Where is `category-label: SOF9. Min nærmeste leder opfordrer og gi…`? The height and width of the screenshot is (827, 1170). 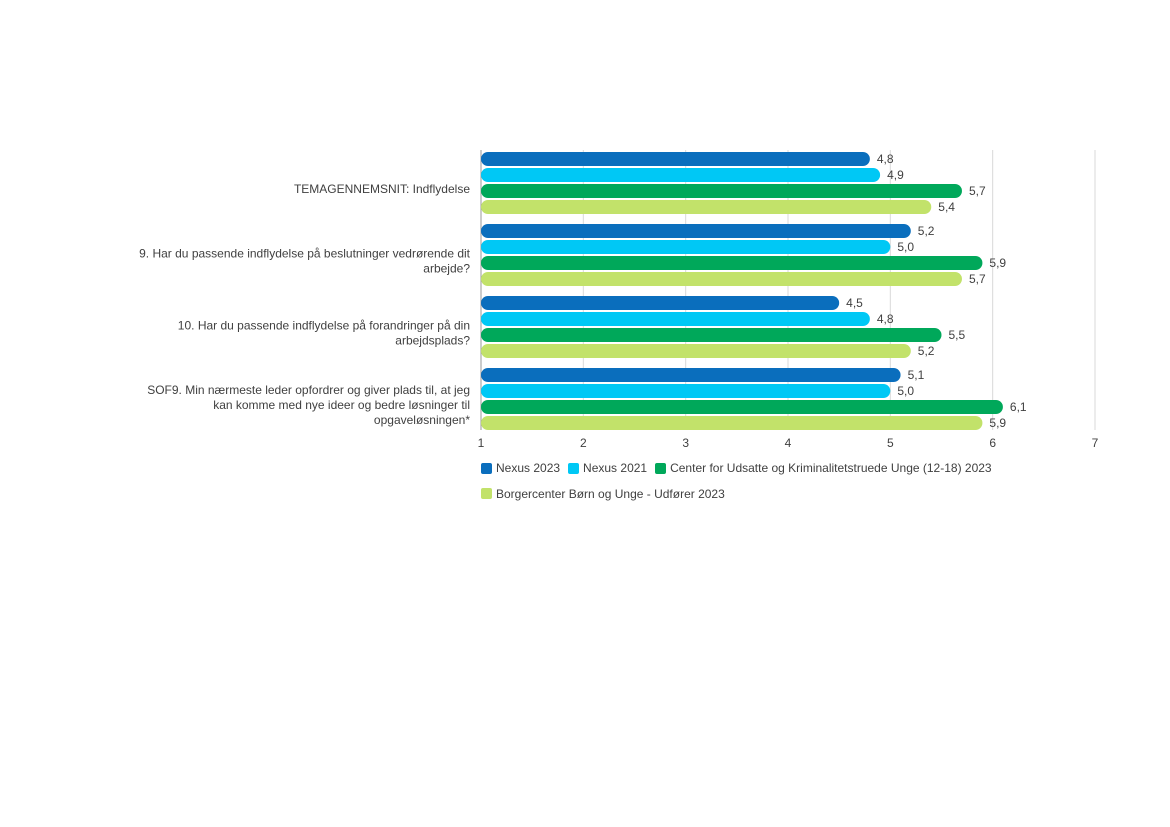 category-label: SOF9. Min nærmeste leder opfordrer og gi… is located at coordinates (308, 405).